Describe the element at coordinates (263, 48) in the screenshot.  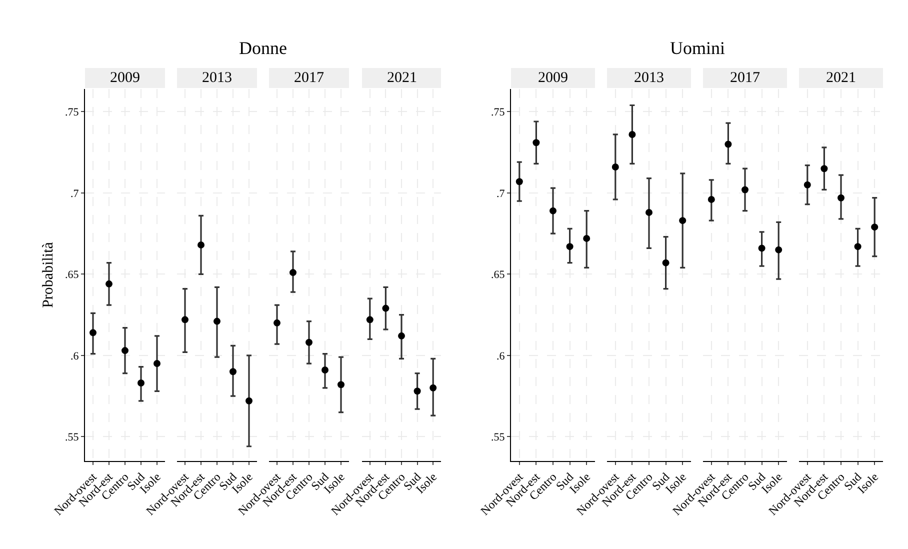
I see `text: Donne` at that location.